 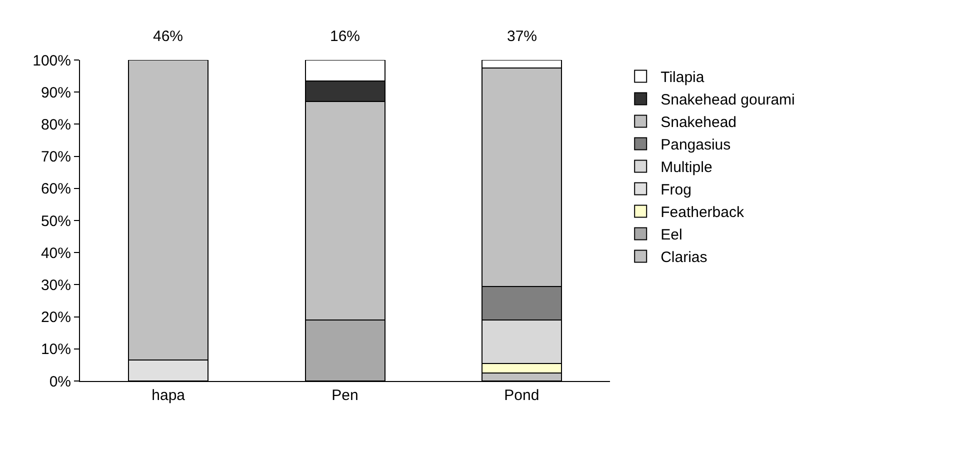 I want to click on y-tick-label: 50%, so click(x=55, y=221).